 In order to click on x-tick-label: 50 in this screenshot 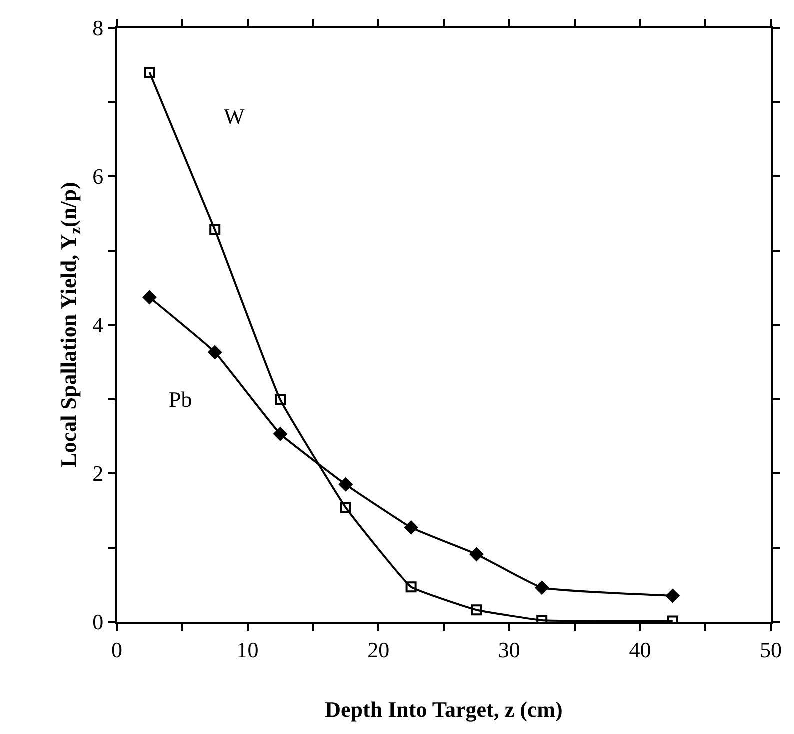, I will do `click(771, 649)`.